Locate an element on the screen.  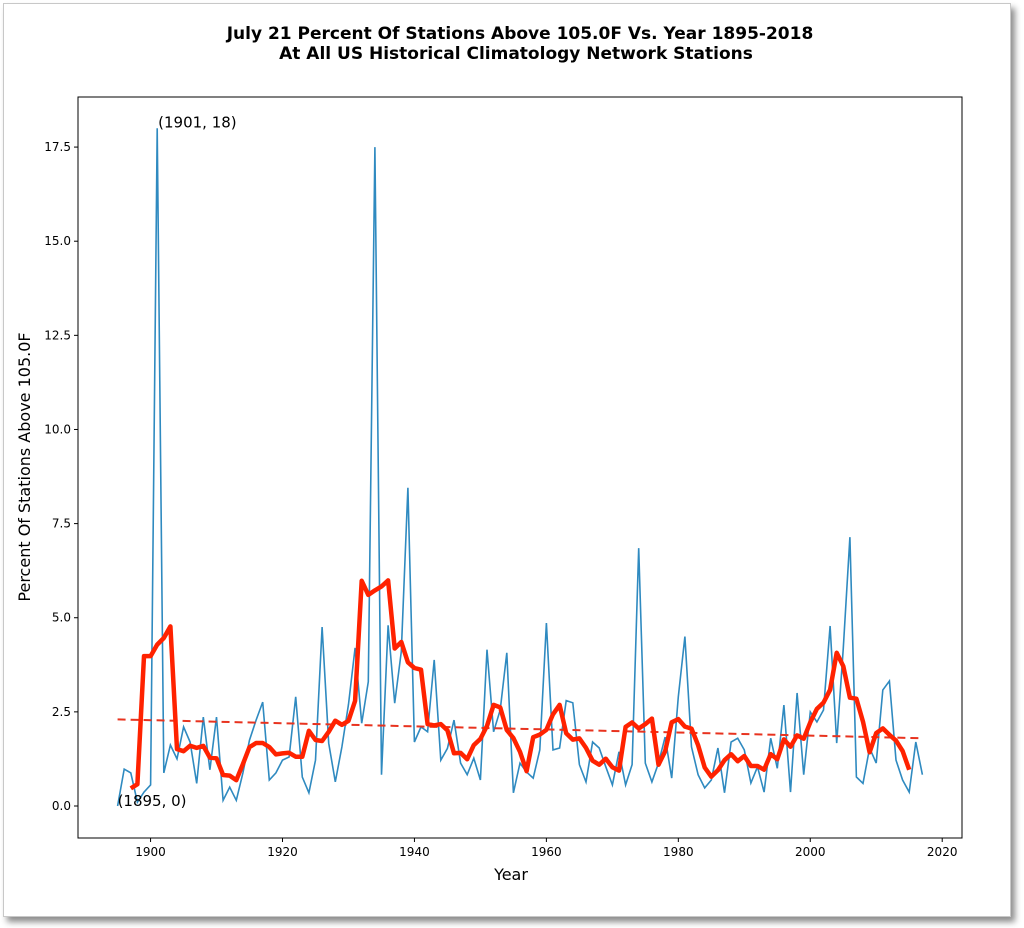
x-tick-label: 1960 is located at coordinates (546, 852).